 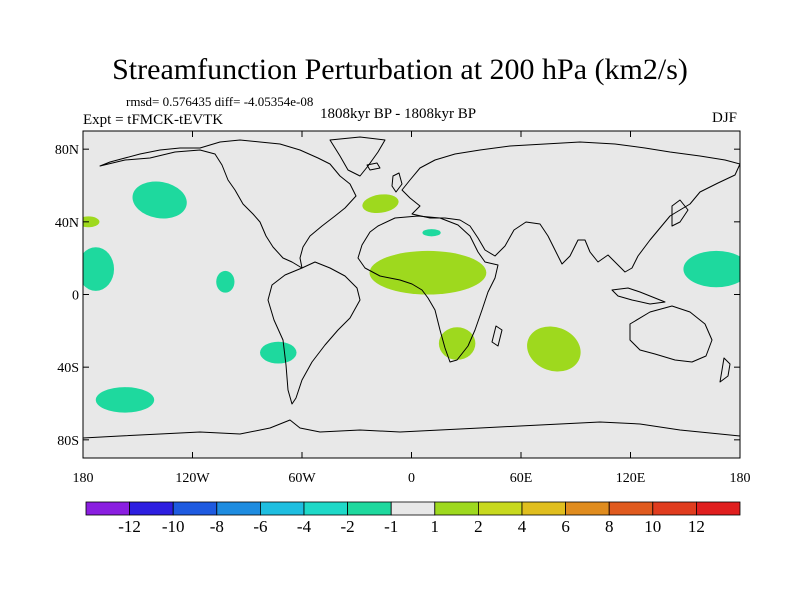 I want to click on colorbar-label: 6, so click(x=565, y=526).